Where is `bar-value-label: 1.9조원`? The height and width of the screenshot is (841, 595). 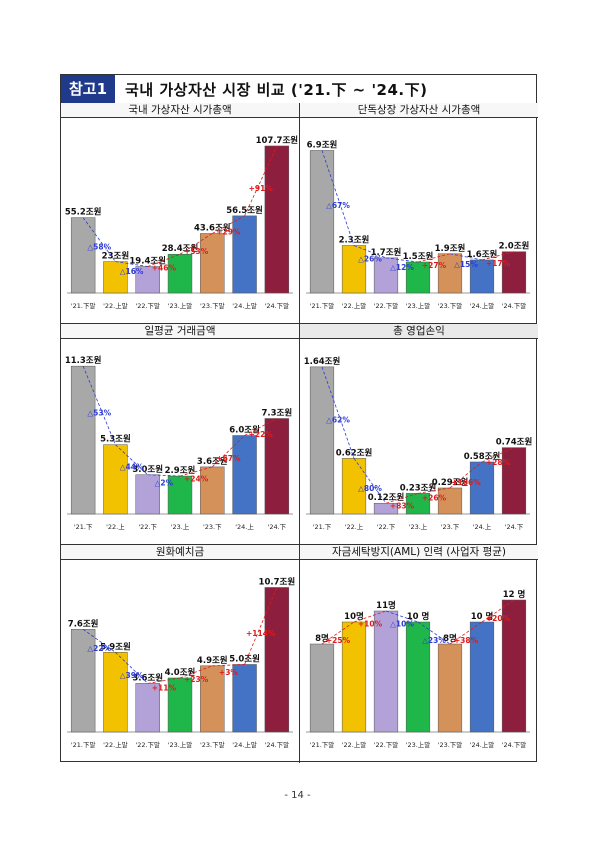
bar-value-label: 1.9조원 is located at coordinates (450, 248).